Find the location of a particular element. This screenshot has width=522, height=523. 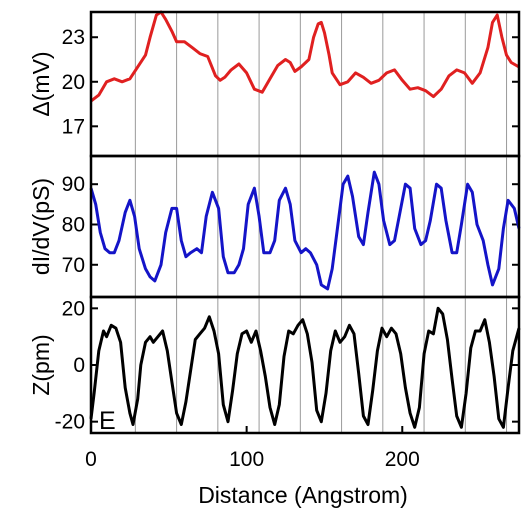

y-tick-label: 23 is located at coordinates (73, 37).